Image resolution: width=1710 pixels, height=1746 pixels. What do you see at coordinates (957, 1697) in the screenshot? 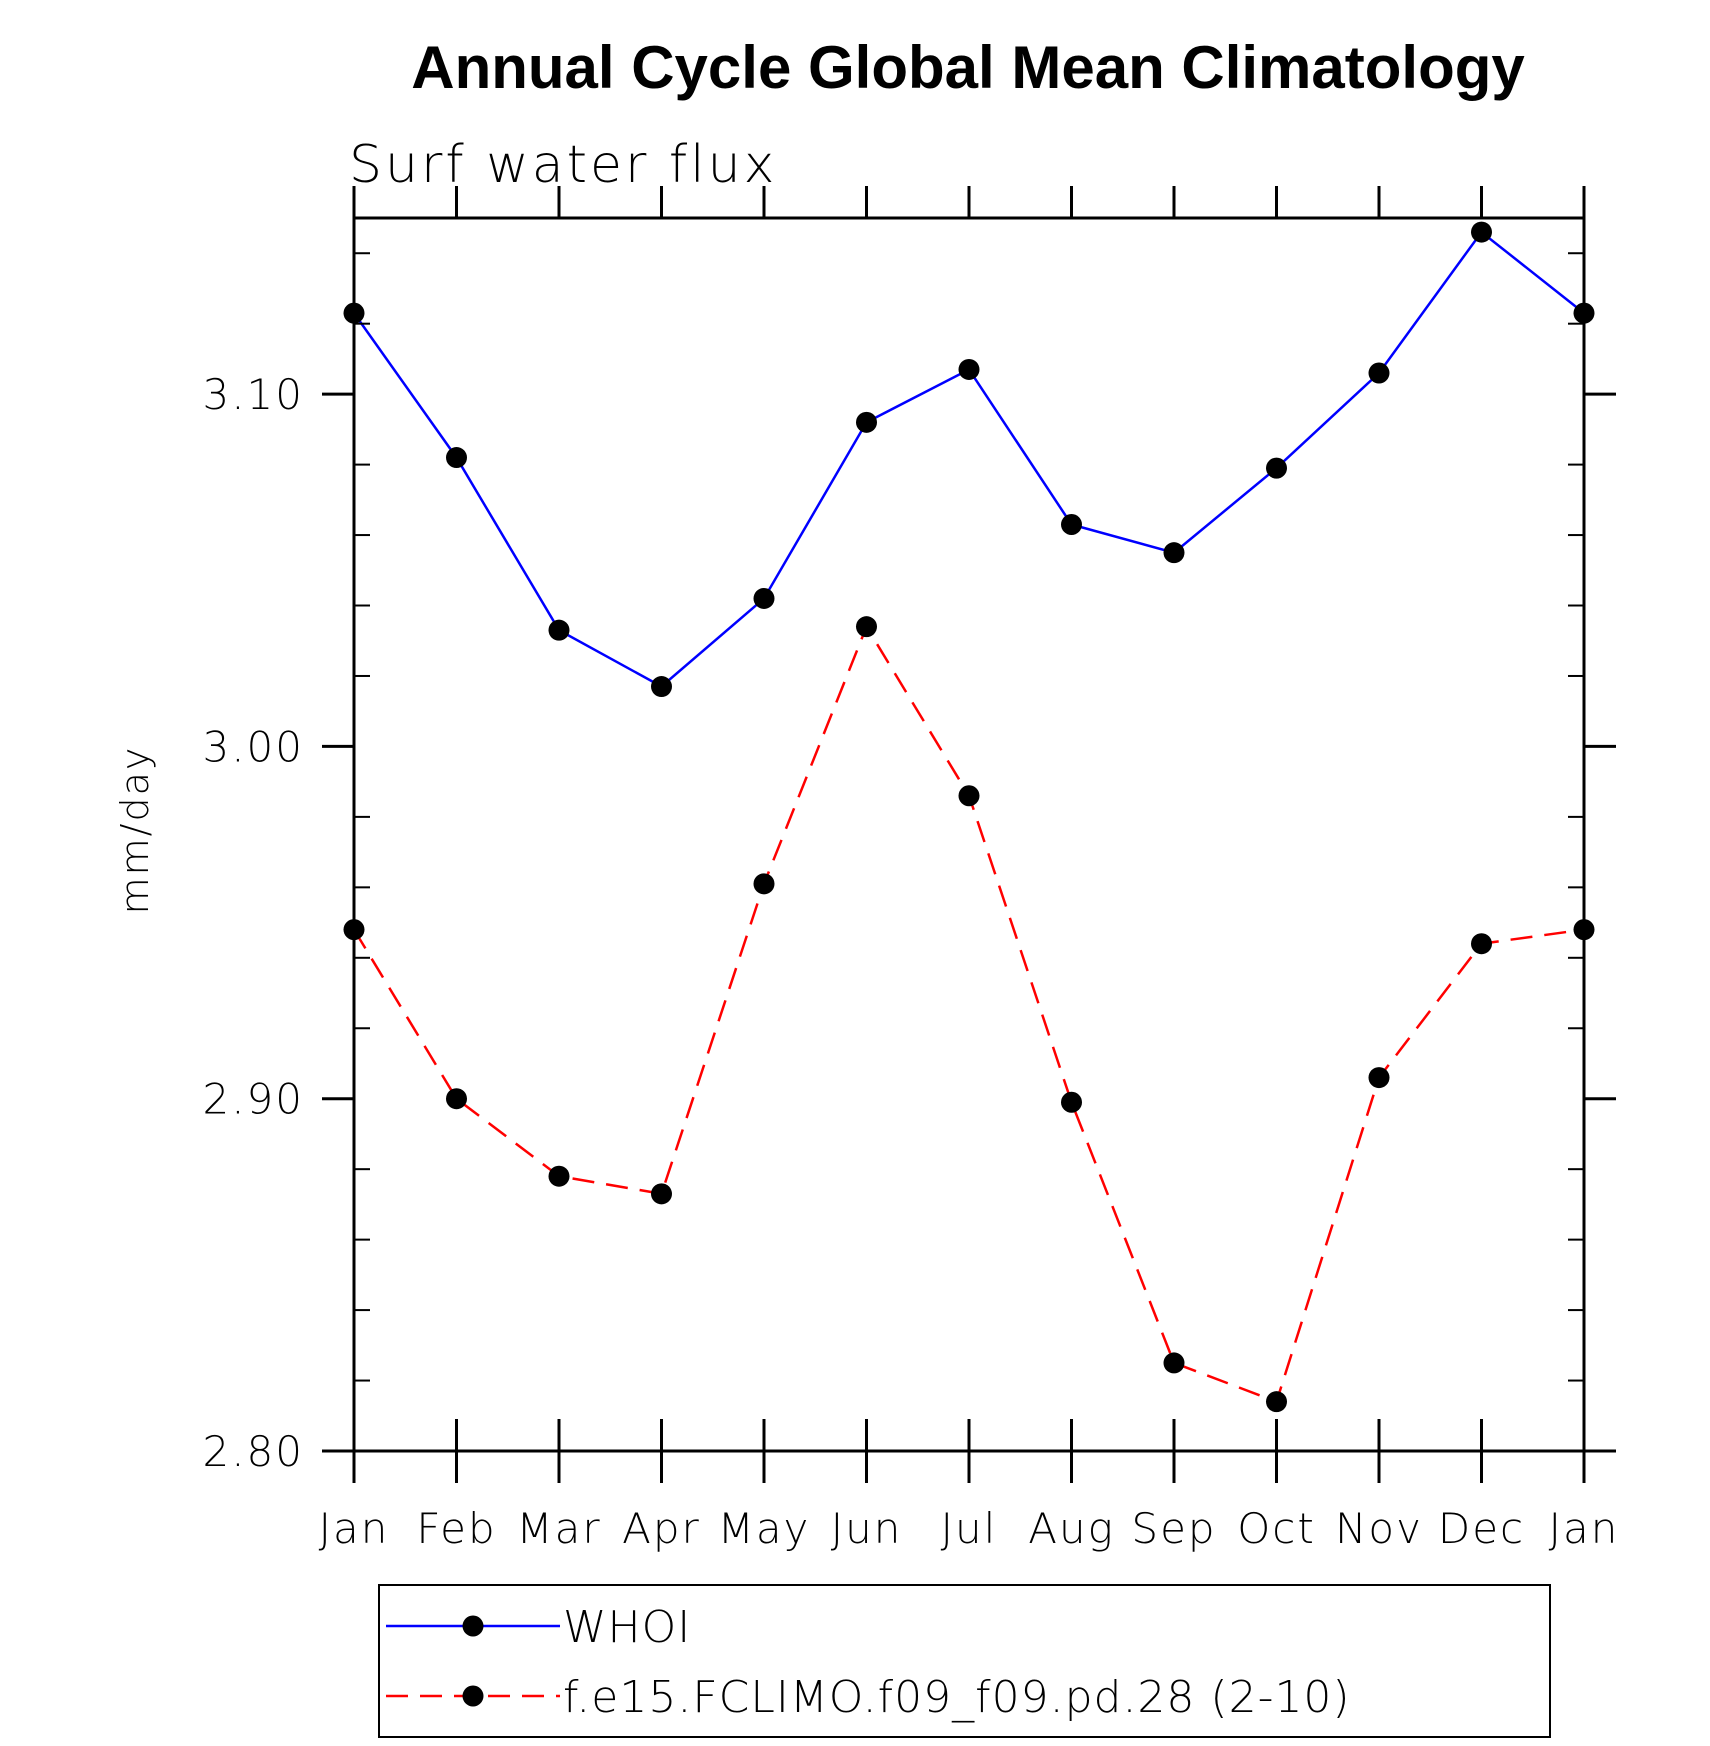
I see `legend-label-1: f.e15.FCLIMO.f09_f09.pd.28 (2-10)` at bounding box center [957, 1697].